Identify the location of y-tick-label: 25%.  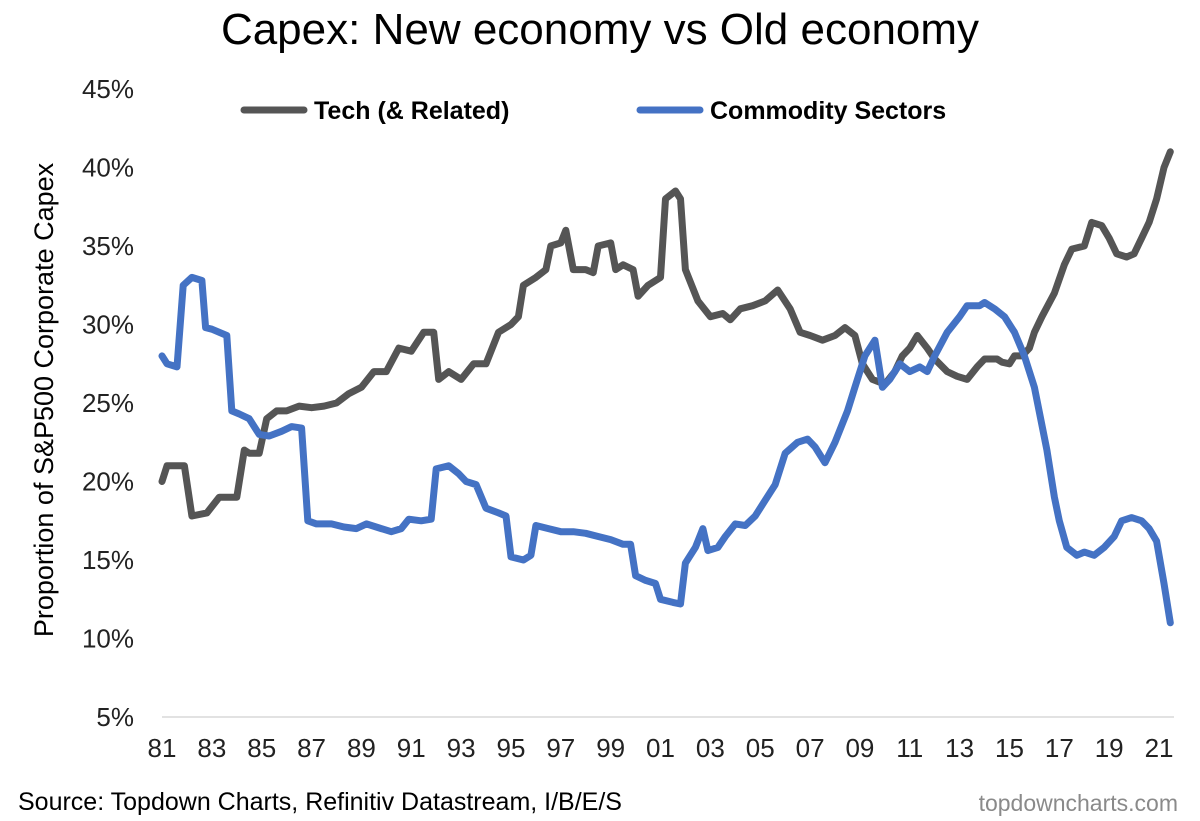
(108, 403).